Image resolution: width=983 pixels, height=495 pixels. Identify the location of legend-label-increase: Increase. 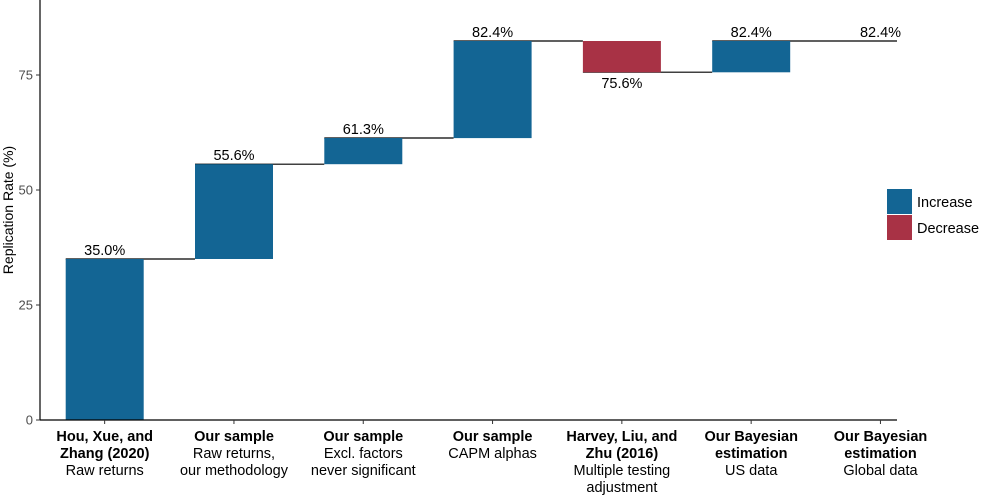
(945, 203).